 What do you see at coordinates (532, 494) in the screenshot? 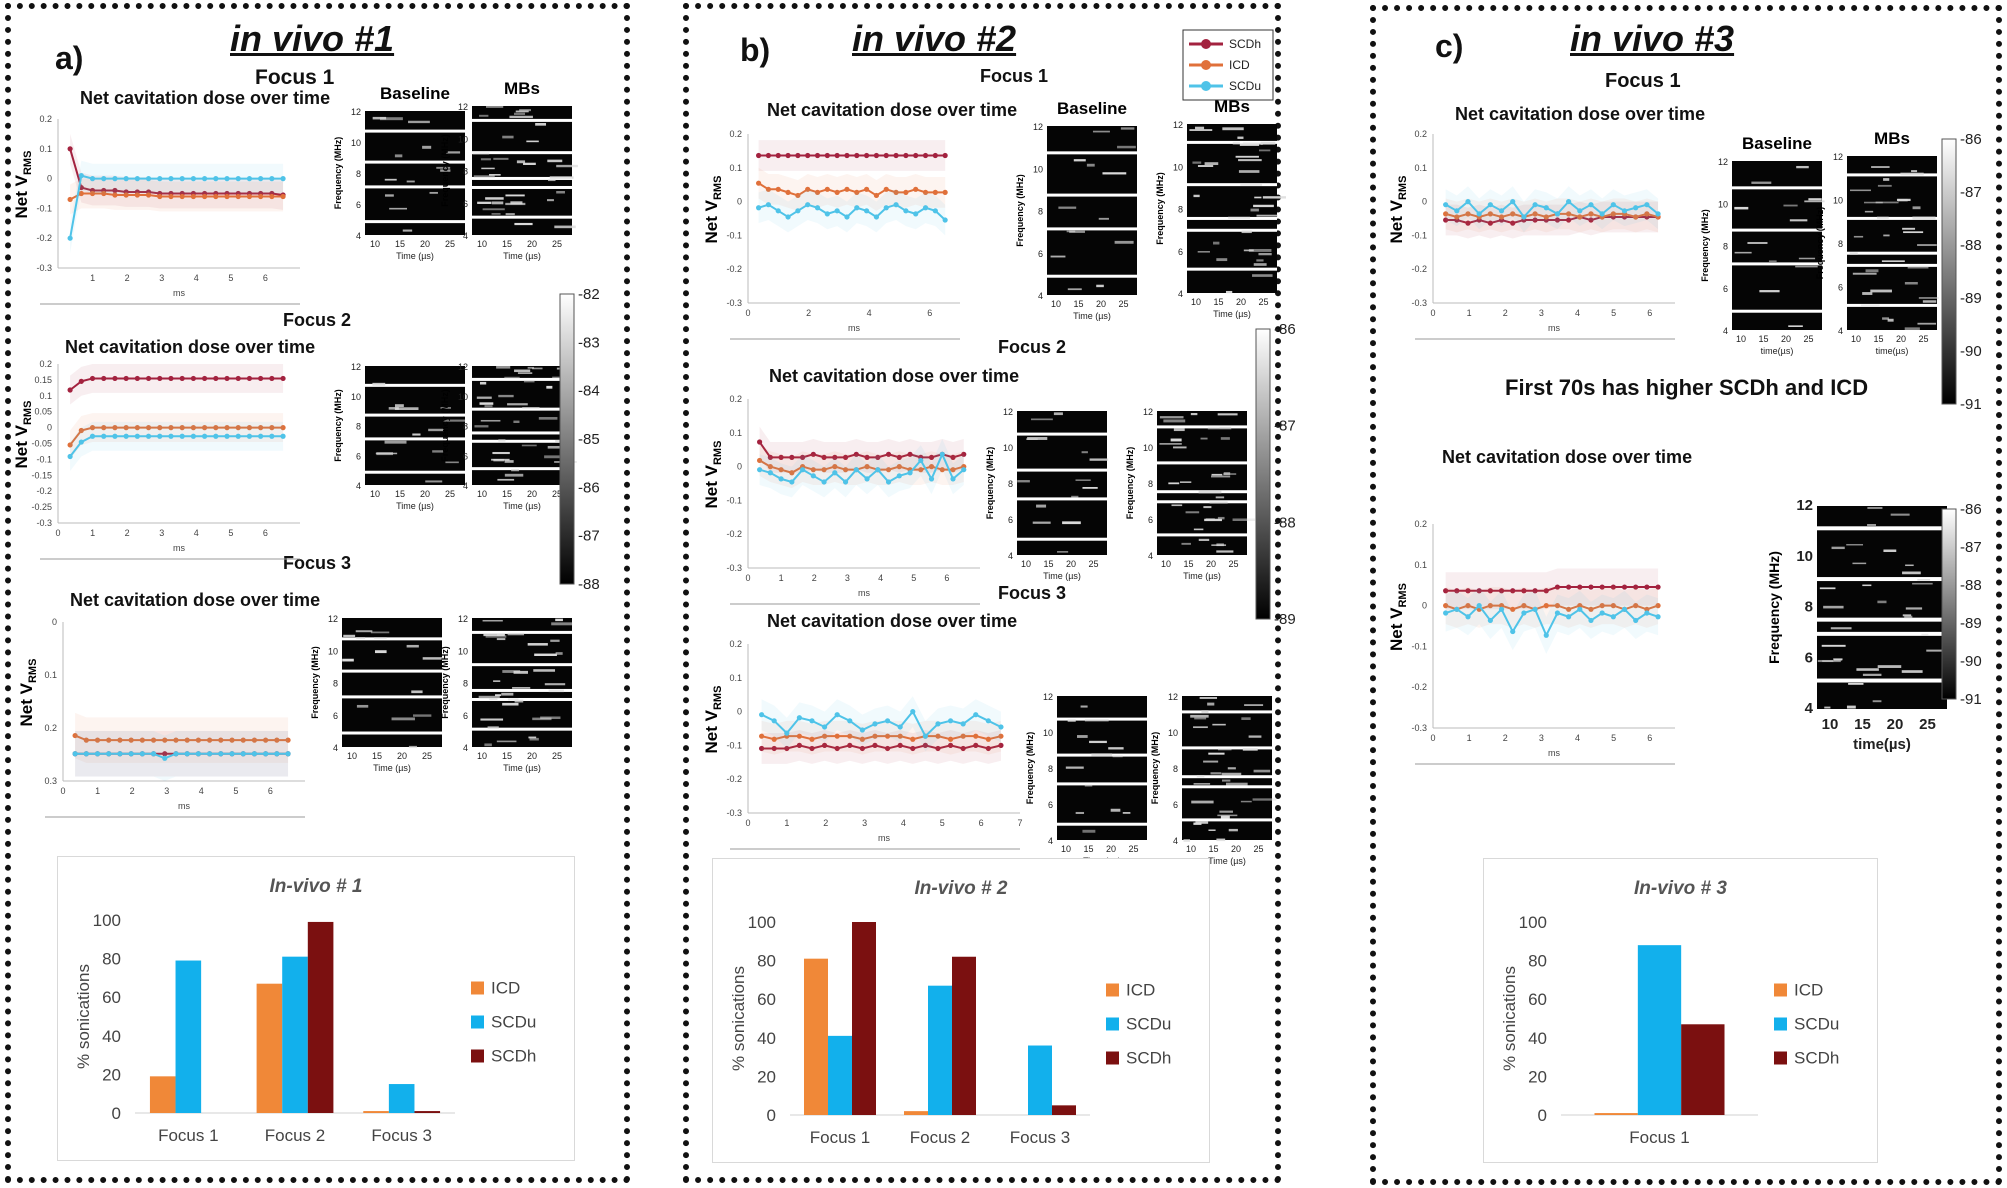
I see `time-tick-label: 20` at bounding box center [532, 494].